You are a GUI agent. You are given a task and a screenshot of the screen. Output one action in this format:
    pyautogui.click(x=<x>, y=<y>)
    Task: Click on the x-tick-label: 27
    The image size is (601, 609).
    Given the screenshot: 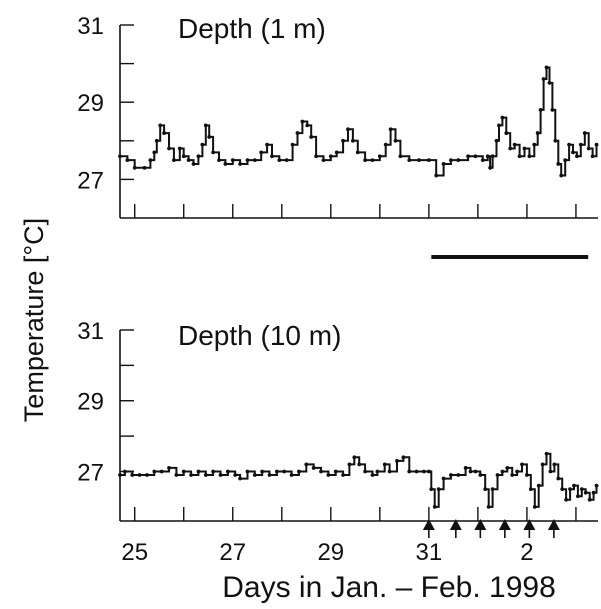 What is the action you would take?
    pyautogui.click(x=232, y=552)
    